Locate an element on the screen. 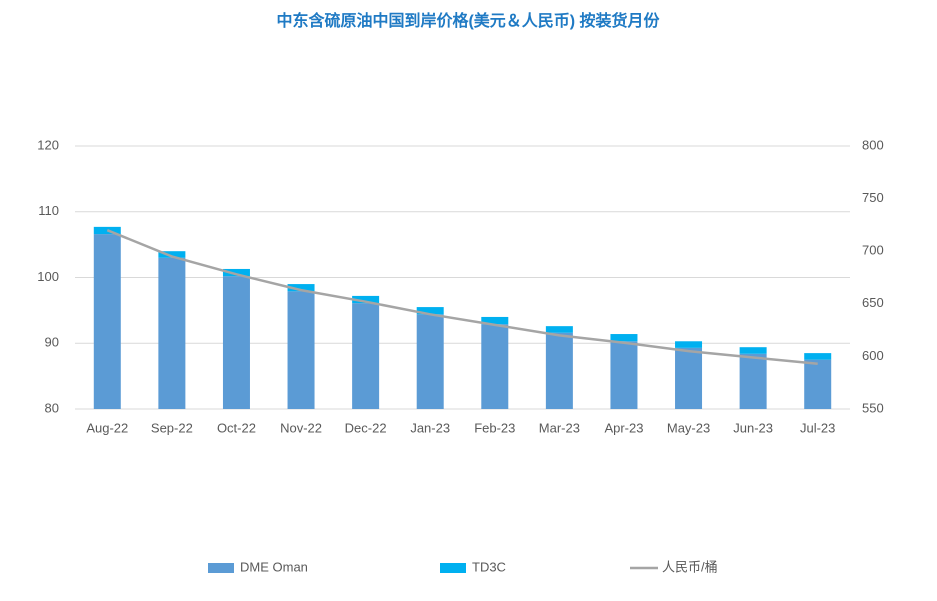  y2-tick-label: 550 is located at coordinates (873, 407).